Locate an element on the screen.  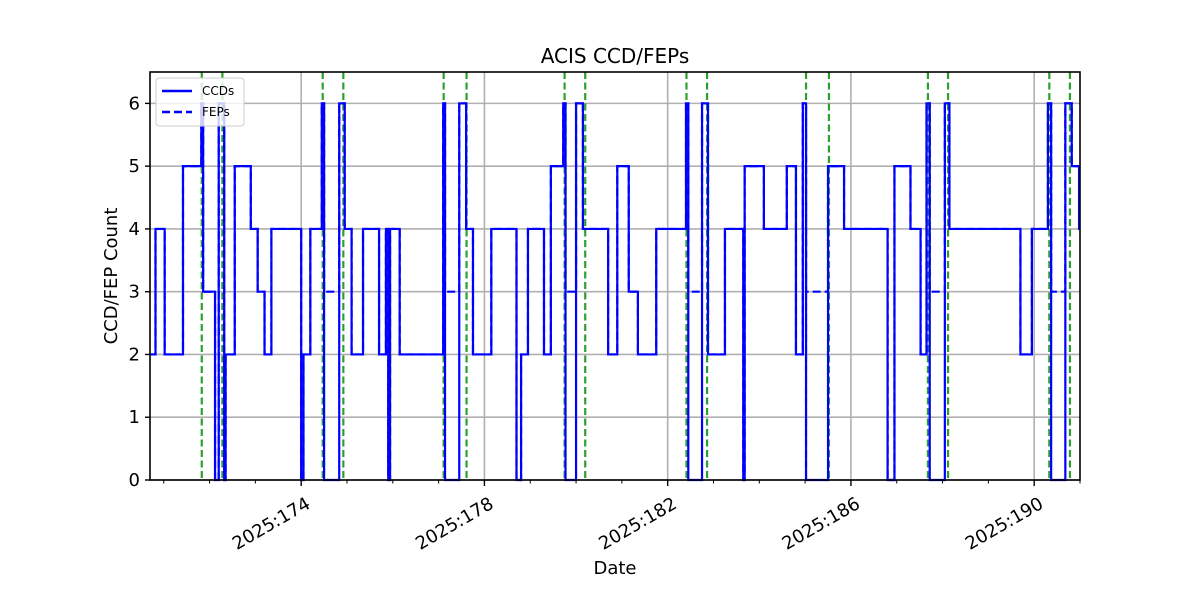
chart-title: ACIS CCD/FEPs is located at coordinates (615, 56).